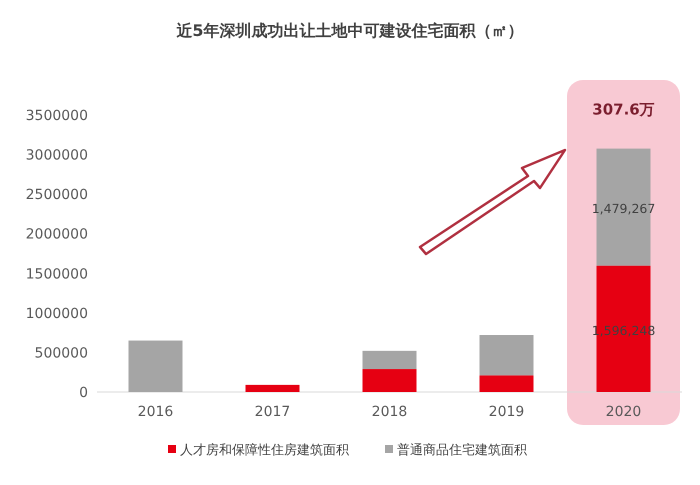 This screenshot has width=700, height=485. What do you see at coordinates (156, 412) in the screenshot?
I see `x-tick-label: 2016` at bounding box center [156, 412].